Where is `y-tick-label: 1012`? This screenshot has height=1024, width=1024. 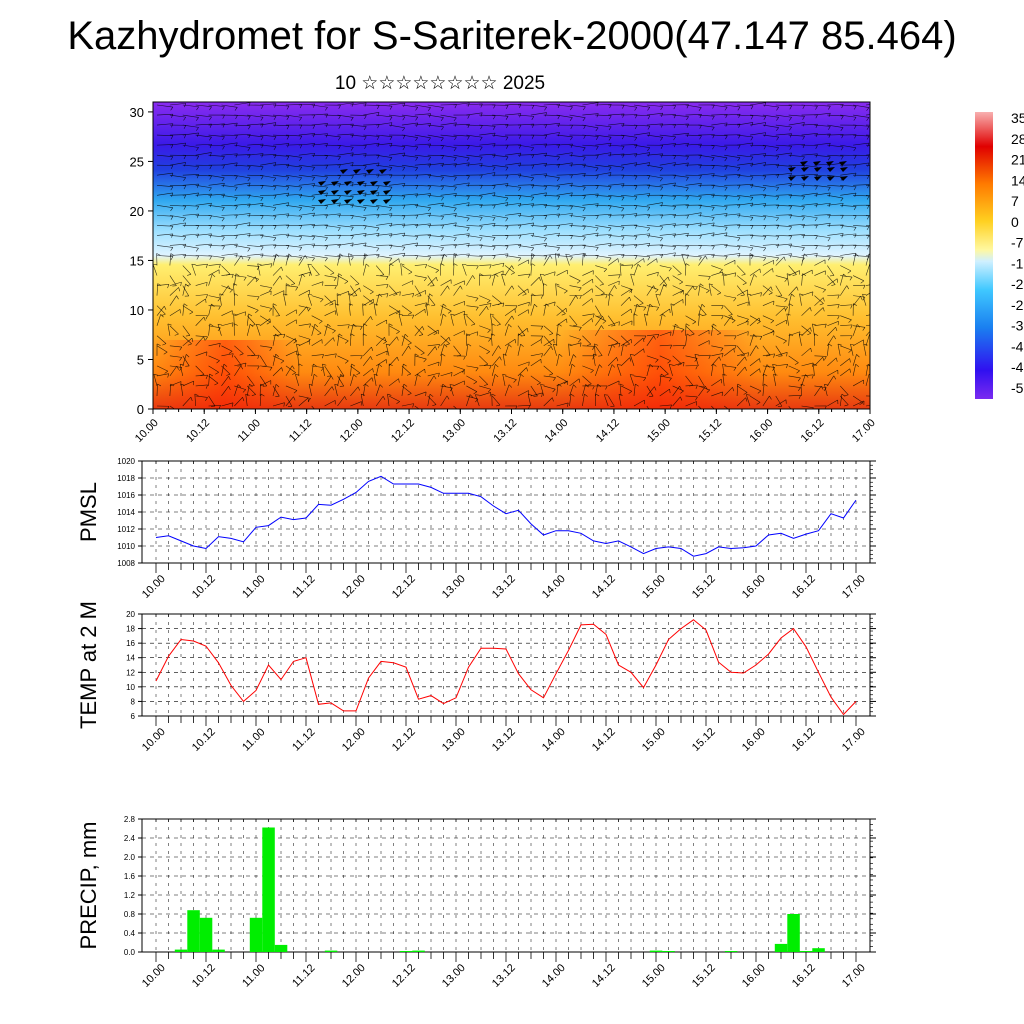
y-tick-label: 1012 is located at coordinates (126, 529).